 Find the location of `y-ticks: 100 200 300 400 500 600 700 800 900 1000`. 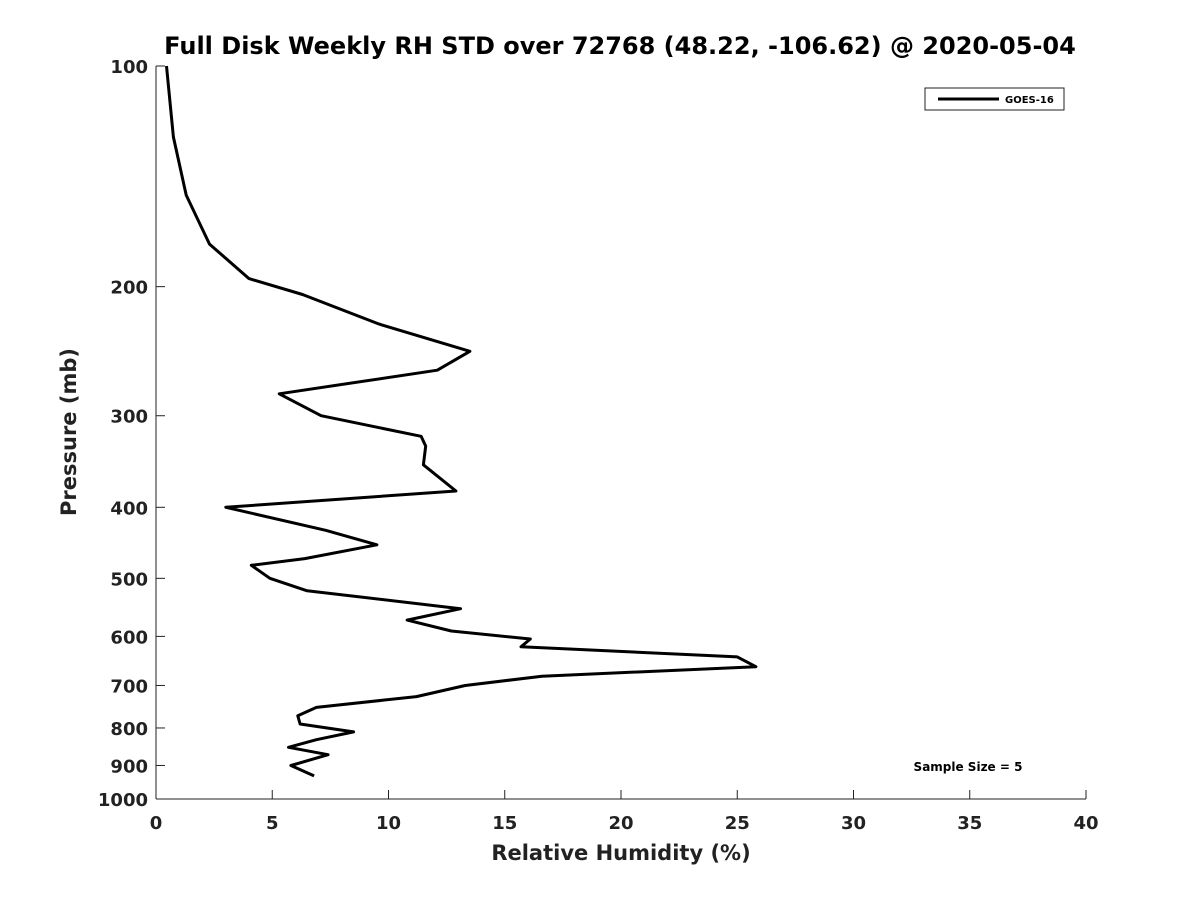

y-ticks: 100 200 300 400 500 600 700 800 900 1000 is located at coordinates (131, 434).